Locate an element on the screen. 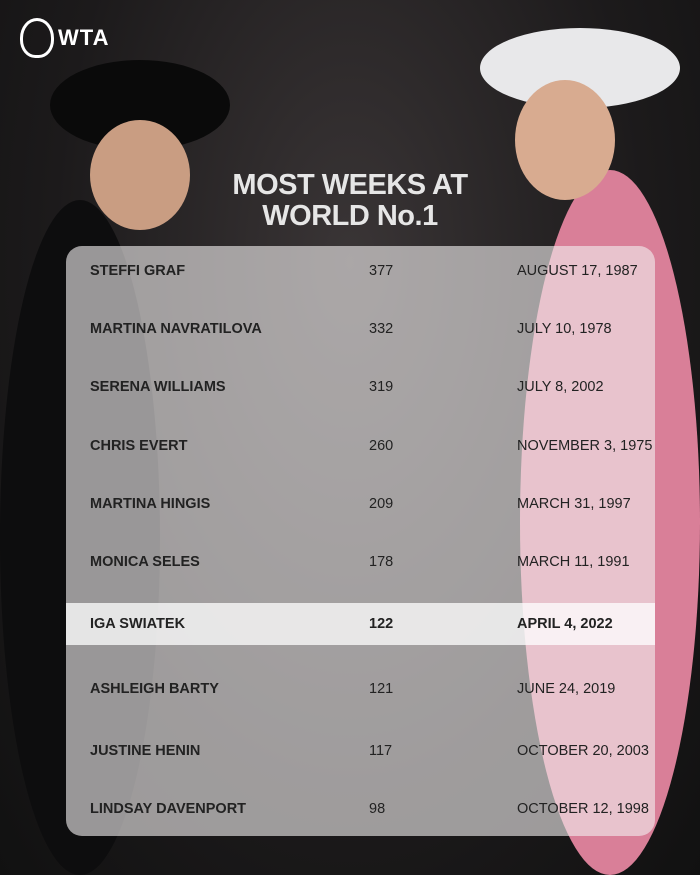 Image resolution: width=700 pixels, height=875 pixels. title-line-1: MOST WEEKS AT is located at coordinates (350, 185).